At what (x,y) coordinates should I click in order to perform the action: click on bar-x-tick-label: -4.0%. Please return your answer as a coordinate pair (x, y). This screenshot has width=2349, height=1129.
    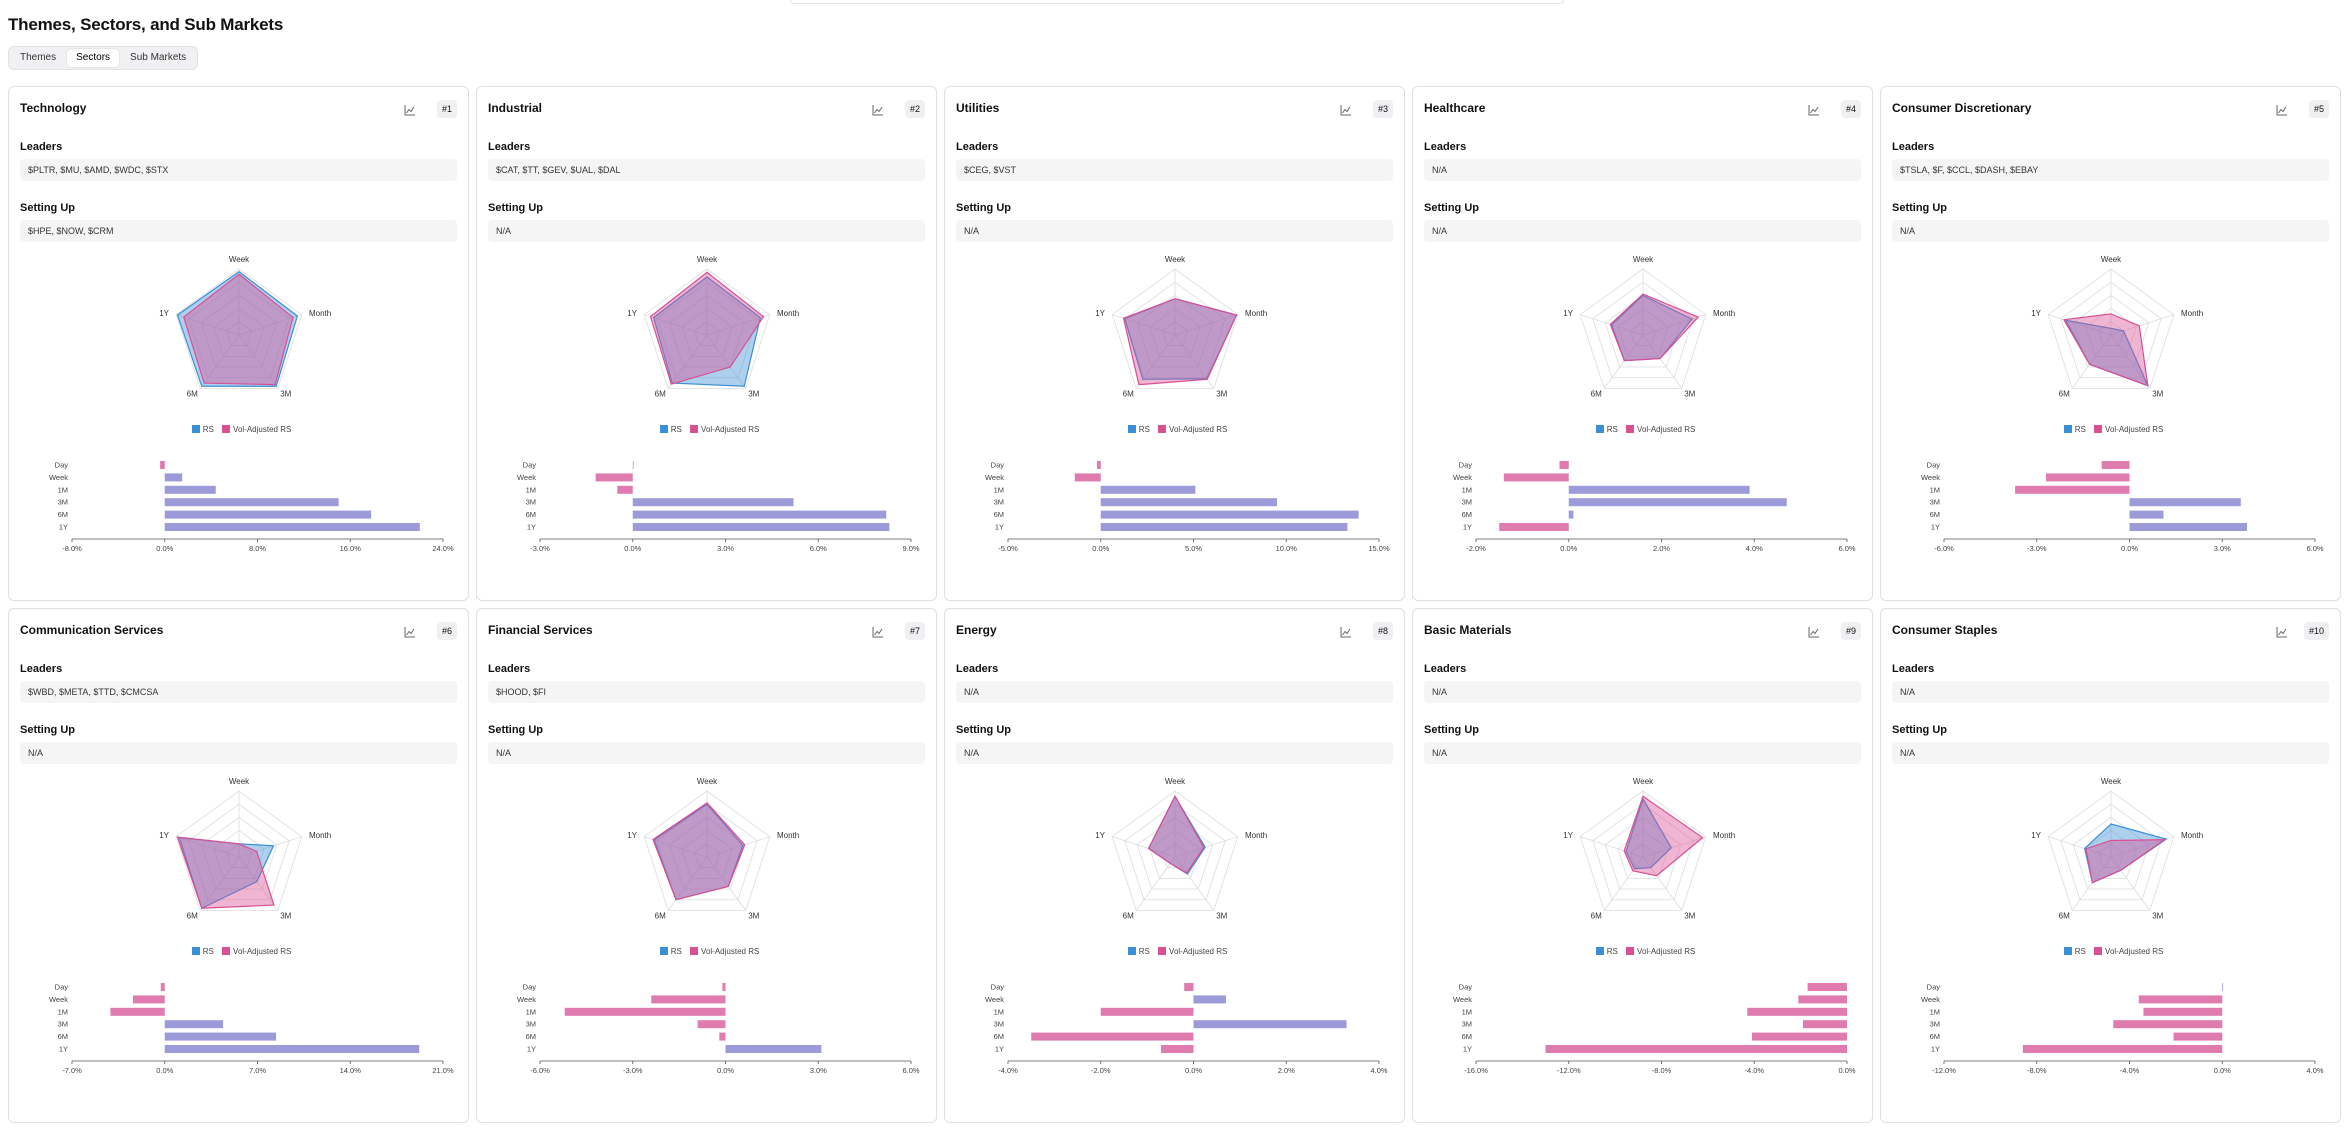
    Looking at the image, I should click on (1008, 1070).